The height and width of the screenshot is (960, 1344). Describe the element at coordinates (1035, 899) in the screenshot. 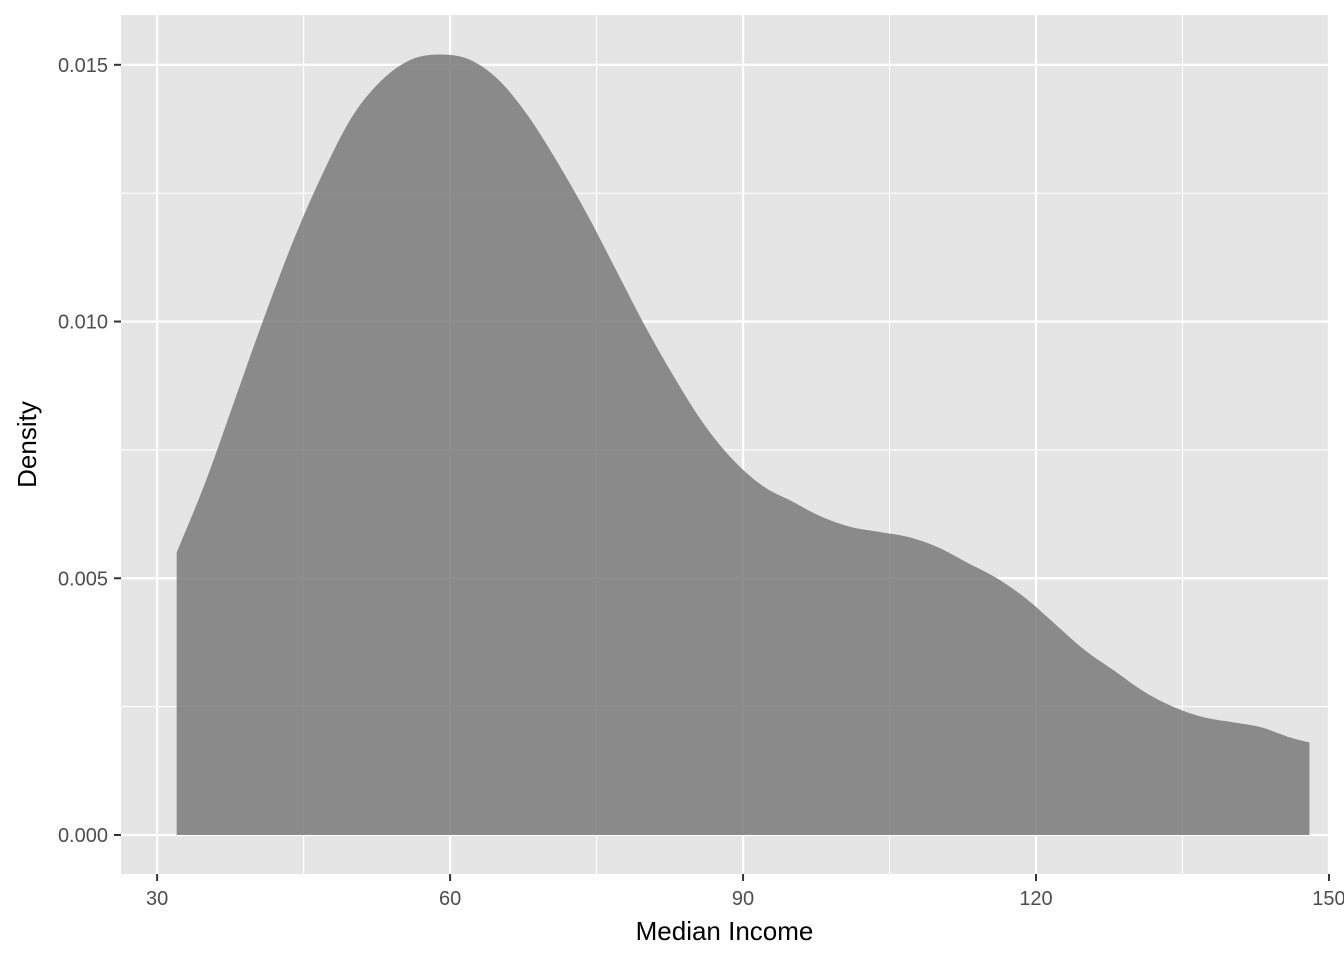

I see `x-tick-label: 120` at that location.